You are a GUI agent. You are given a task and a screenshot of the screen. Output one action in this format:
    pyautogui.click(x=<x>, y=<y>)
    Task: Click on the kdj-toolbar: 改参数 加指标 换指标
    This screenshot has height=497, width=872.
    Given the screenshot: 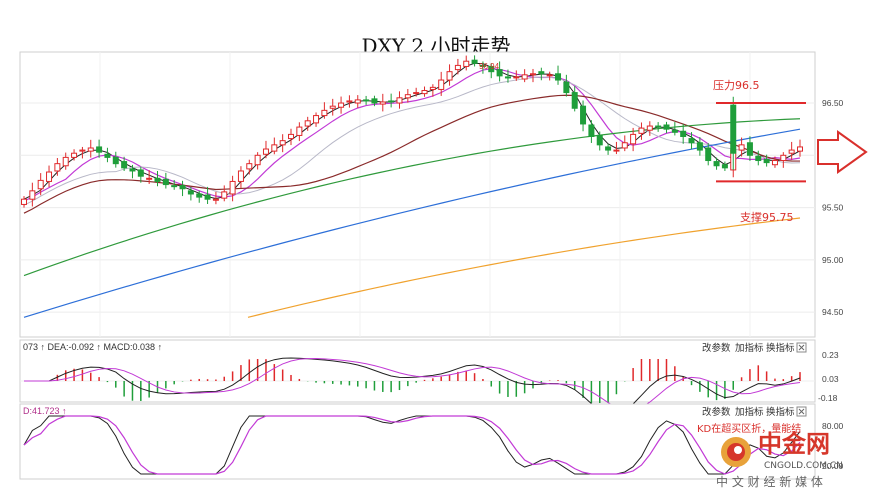 What is the action you would take?
    pyautogui.click(x=754, y=412)
    